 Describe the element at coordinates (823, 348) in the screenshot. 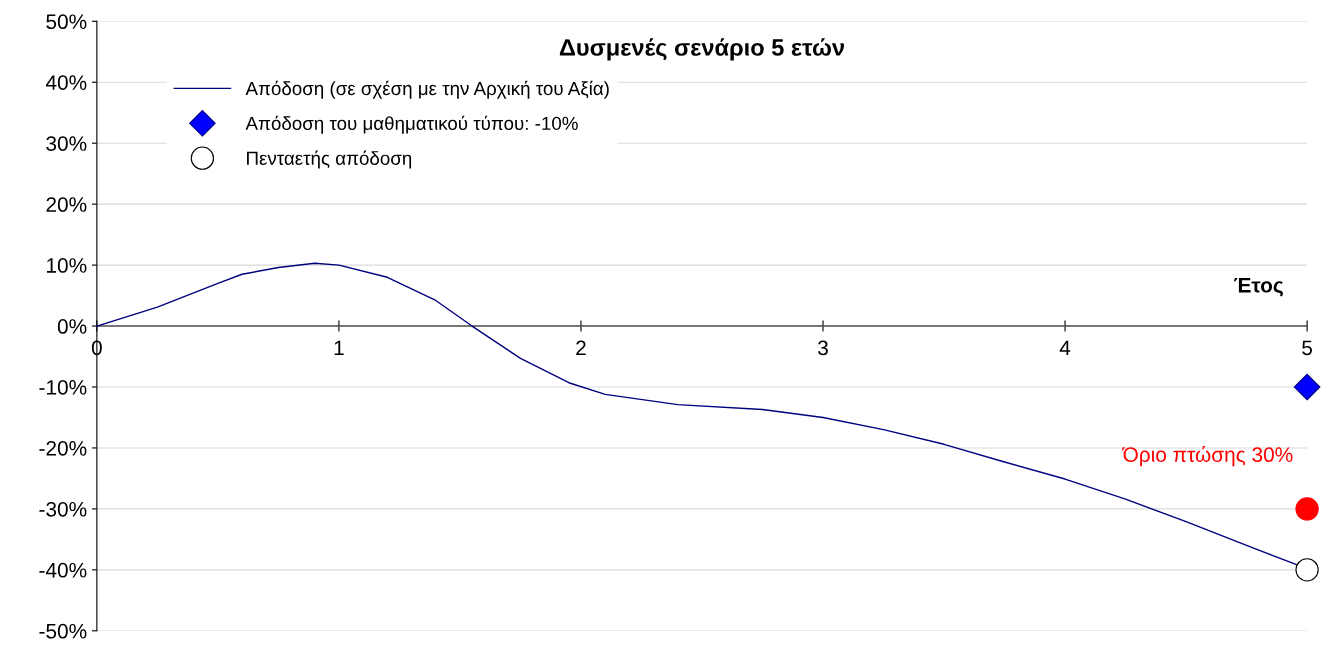

I see `x-tick-label: 3` at that location.